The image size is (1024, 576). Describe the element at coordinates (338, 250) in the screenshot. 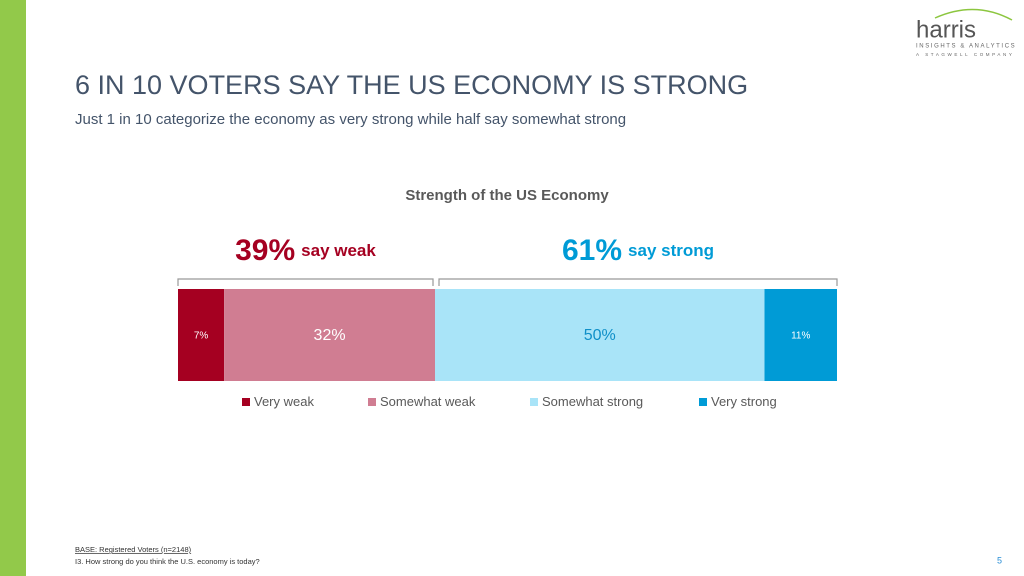

I see `annotation-text: say weak` at that location.